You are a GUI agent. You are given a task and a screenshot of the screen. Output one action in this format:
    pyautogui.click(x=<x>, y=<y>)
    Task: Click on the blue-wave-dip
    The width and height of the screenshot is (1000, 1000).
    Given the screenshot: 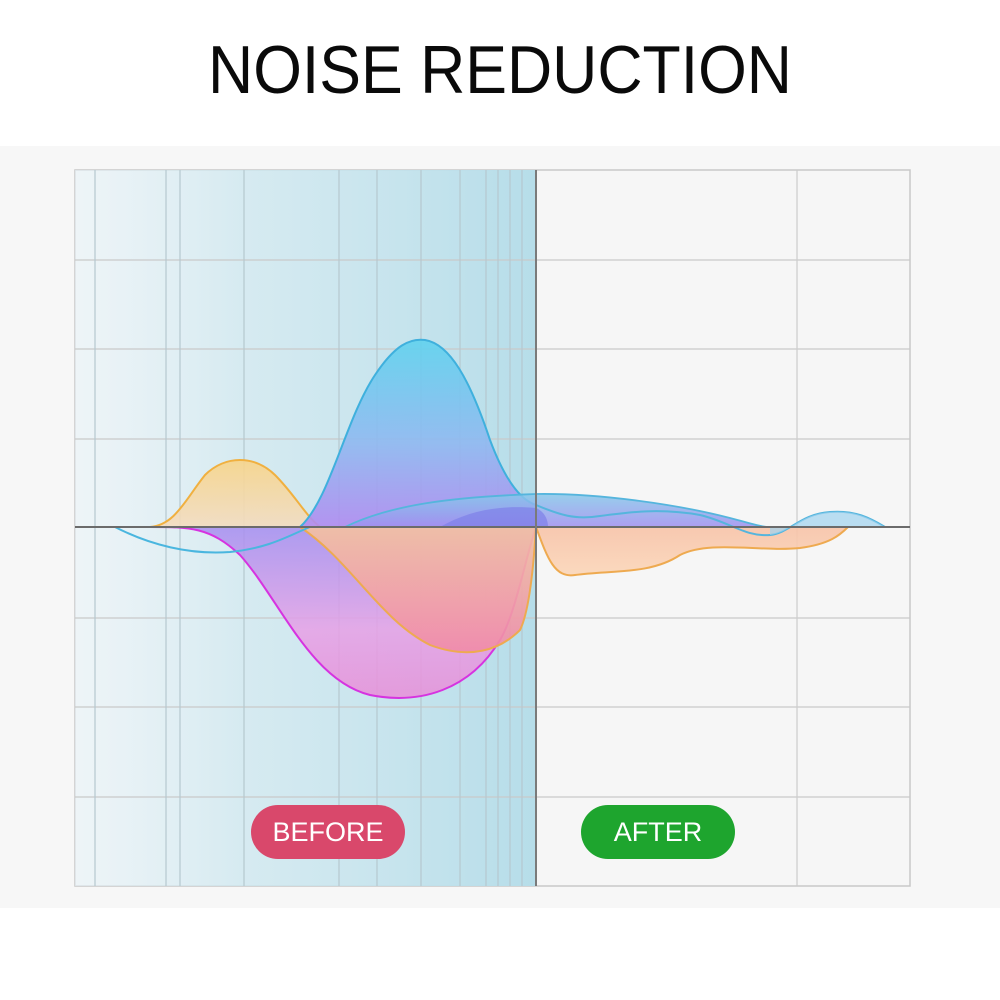 What is the action you would take?
    pyautogui.click(x=212, y=540)
    